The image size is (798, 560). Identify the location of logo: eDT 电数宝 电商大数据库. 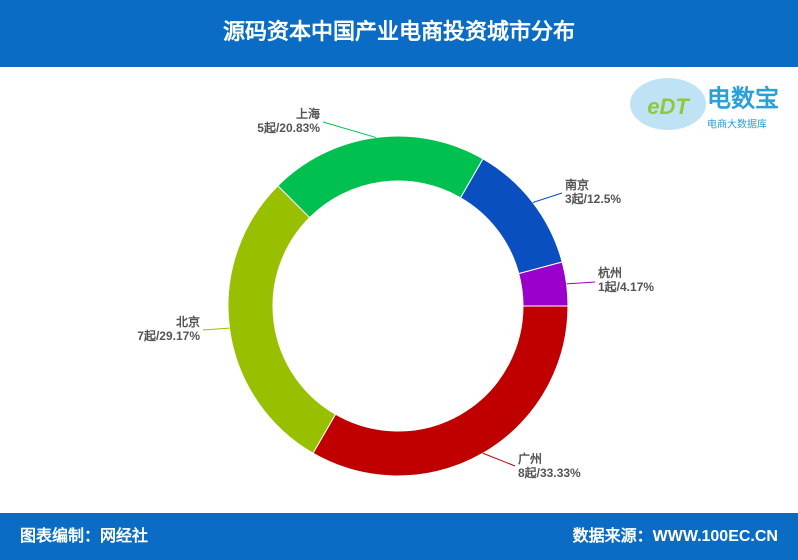
(704, 104).